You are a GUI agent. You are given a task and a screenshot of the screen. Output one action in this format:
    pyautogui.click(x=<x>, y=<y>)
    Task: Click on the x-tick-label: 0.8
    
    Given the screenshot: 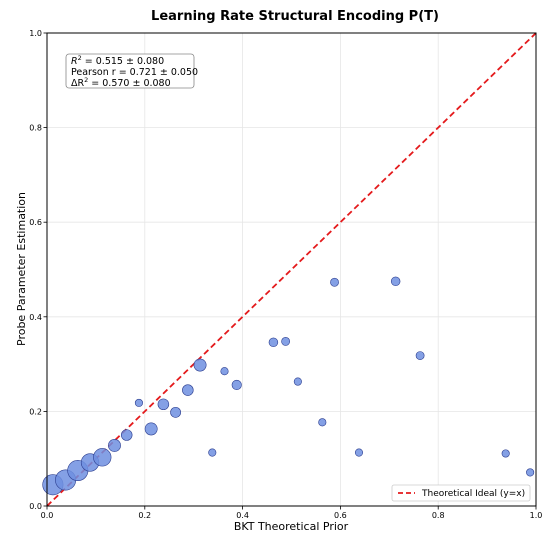 What is the action you would take?
    pyautogui.click(x=438, y=515)
    